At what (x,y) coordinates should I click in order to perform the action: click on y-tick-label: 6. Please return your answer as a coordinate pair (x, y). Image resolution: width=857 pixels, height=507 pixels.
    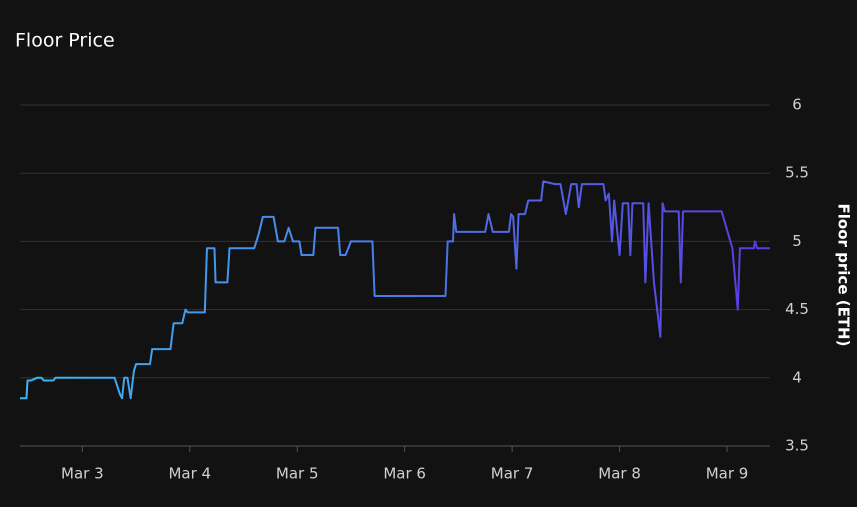
    Looking at the image, I should click on (797, 105).